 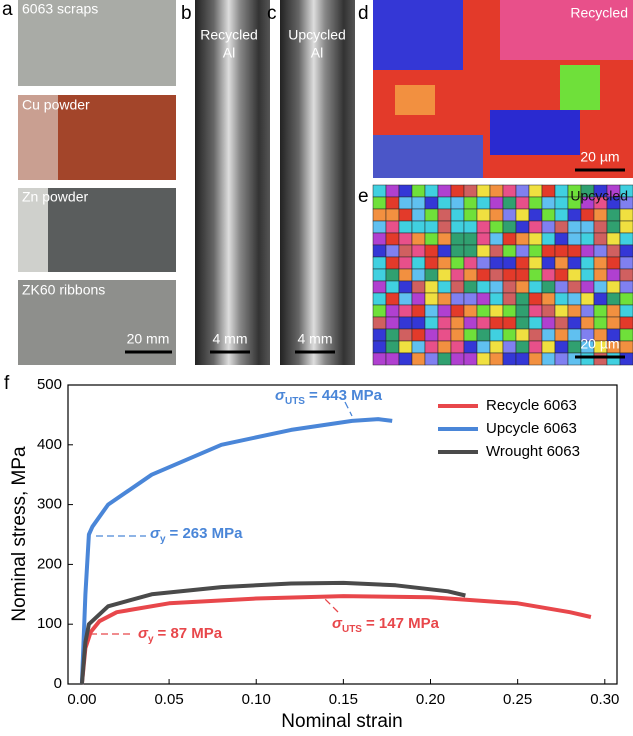 I want to click on photo, so click(x=317, y=182).